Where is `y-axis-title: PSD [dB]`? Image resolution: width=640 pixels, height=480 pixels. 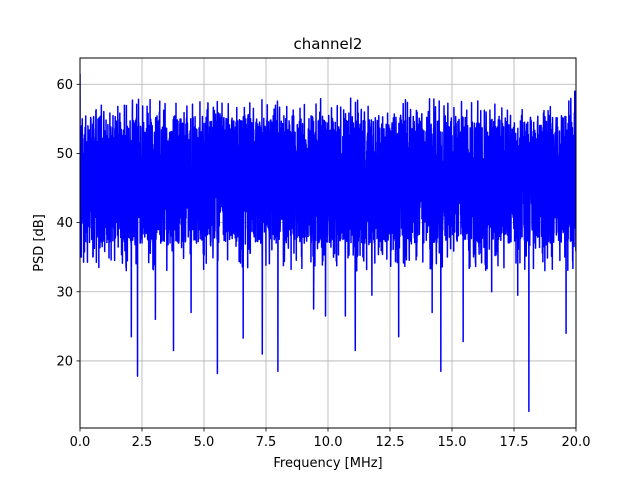 y-axis-title: PSD [dB] is located at coordinates (39, 243).